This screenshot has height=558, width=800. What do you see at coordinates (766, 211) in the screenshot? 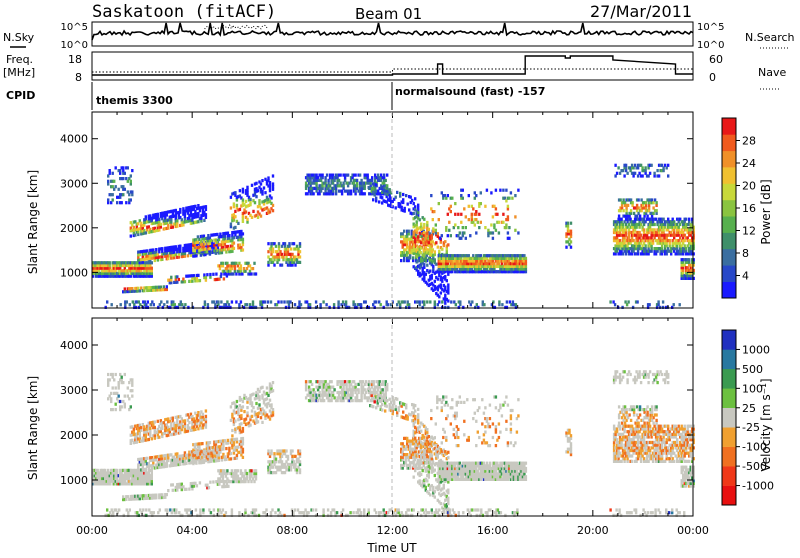
I see `power-colorbar-label: Power [dB]` at bounding box center [766, 211].